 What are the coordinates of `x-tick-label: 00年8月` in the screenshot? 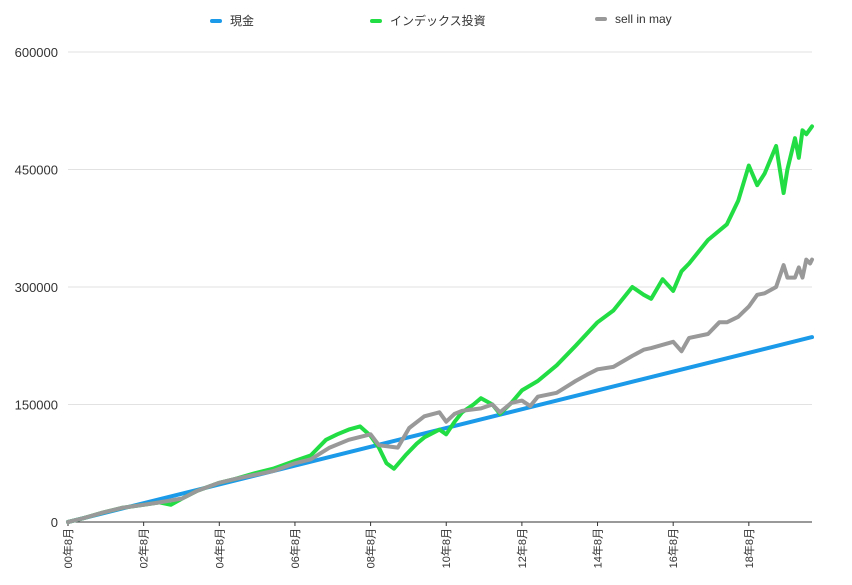 It's located at (68, 548).